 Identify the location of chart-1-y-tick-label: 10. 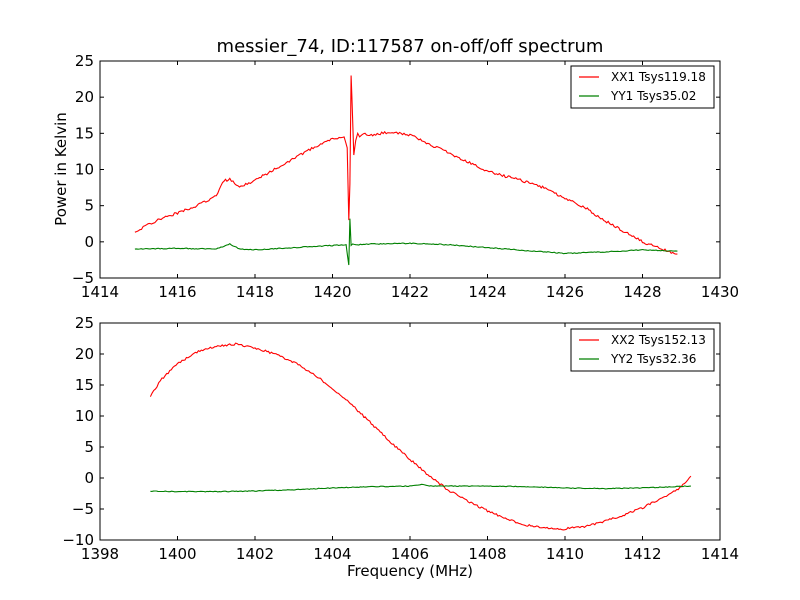
(84, 170).